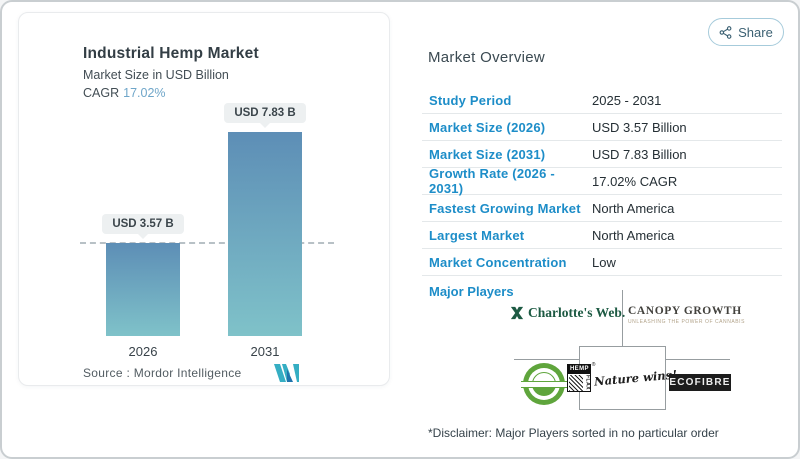 This screenshot has height=459, width=800. Describe the element at coordinates (755, 32) in the screenshot. I see `share-button-label: Share` at that location.